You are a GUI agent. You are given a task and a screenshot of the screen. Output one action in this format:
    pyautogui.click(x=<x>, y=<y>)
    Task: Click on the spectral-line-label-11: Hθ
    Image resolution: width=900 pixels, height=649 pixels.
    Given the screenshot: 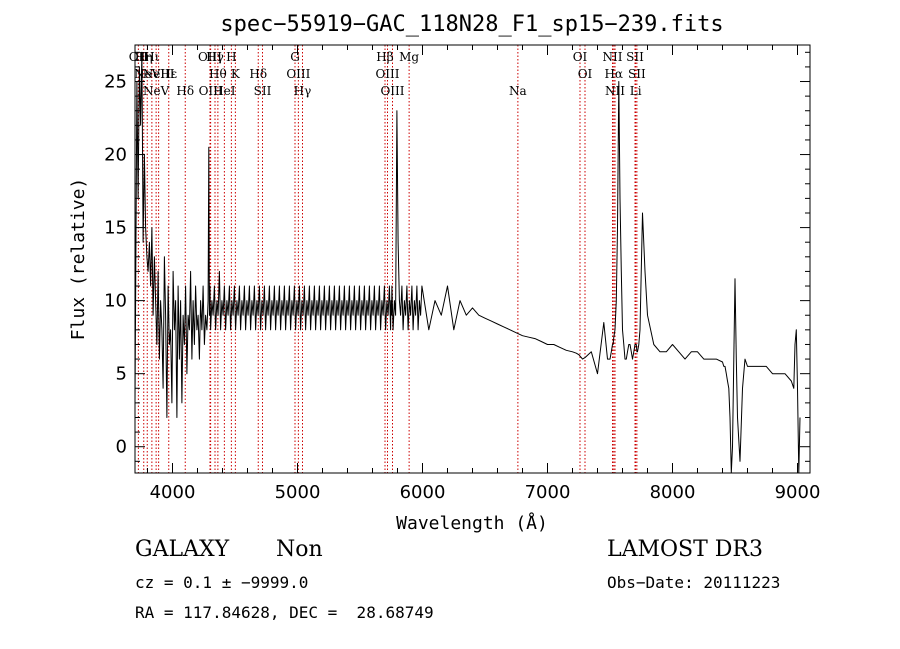 What is the action you would take?
    pyautogui.click(x=218, y=74)
    